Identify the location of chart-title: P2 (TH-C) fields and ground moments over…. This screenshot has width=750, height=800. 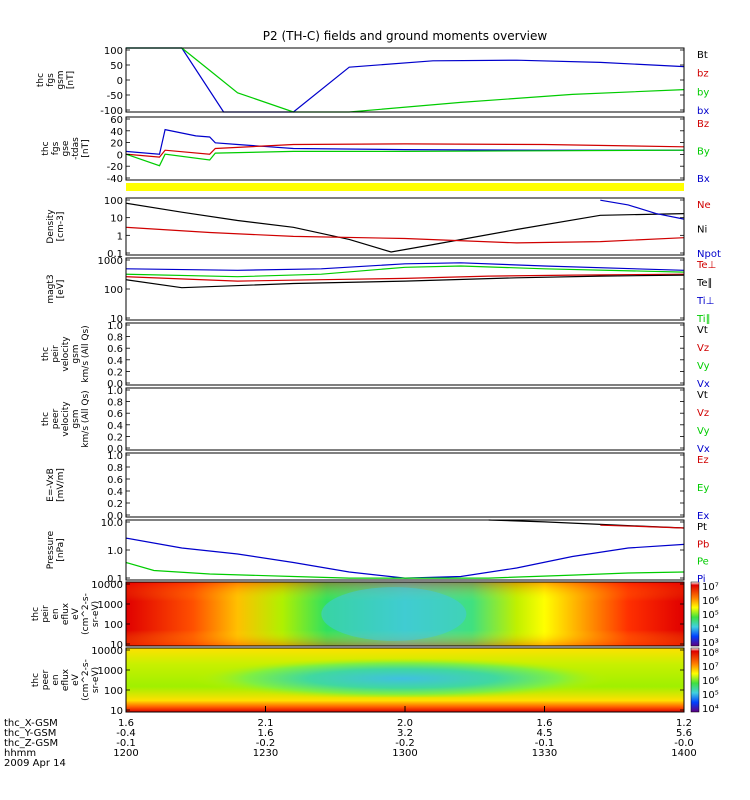
(405, 36).